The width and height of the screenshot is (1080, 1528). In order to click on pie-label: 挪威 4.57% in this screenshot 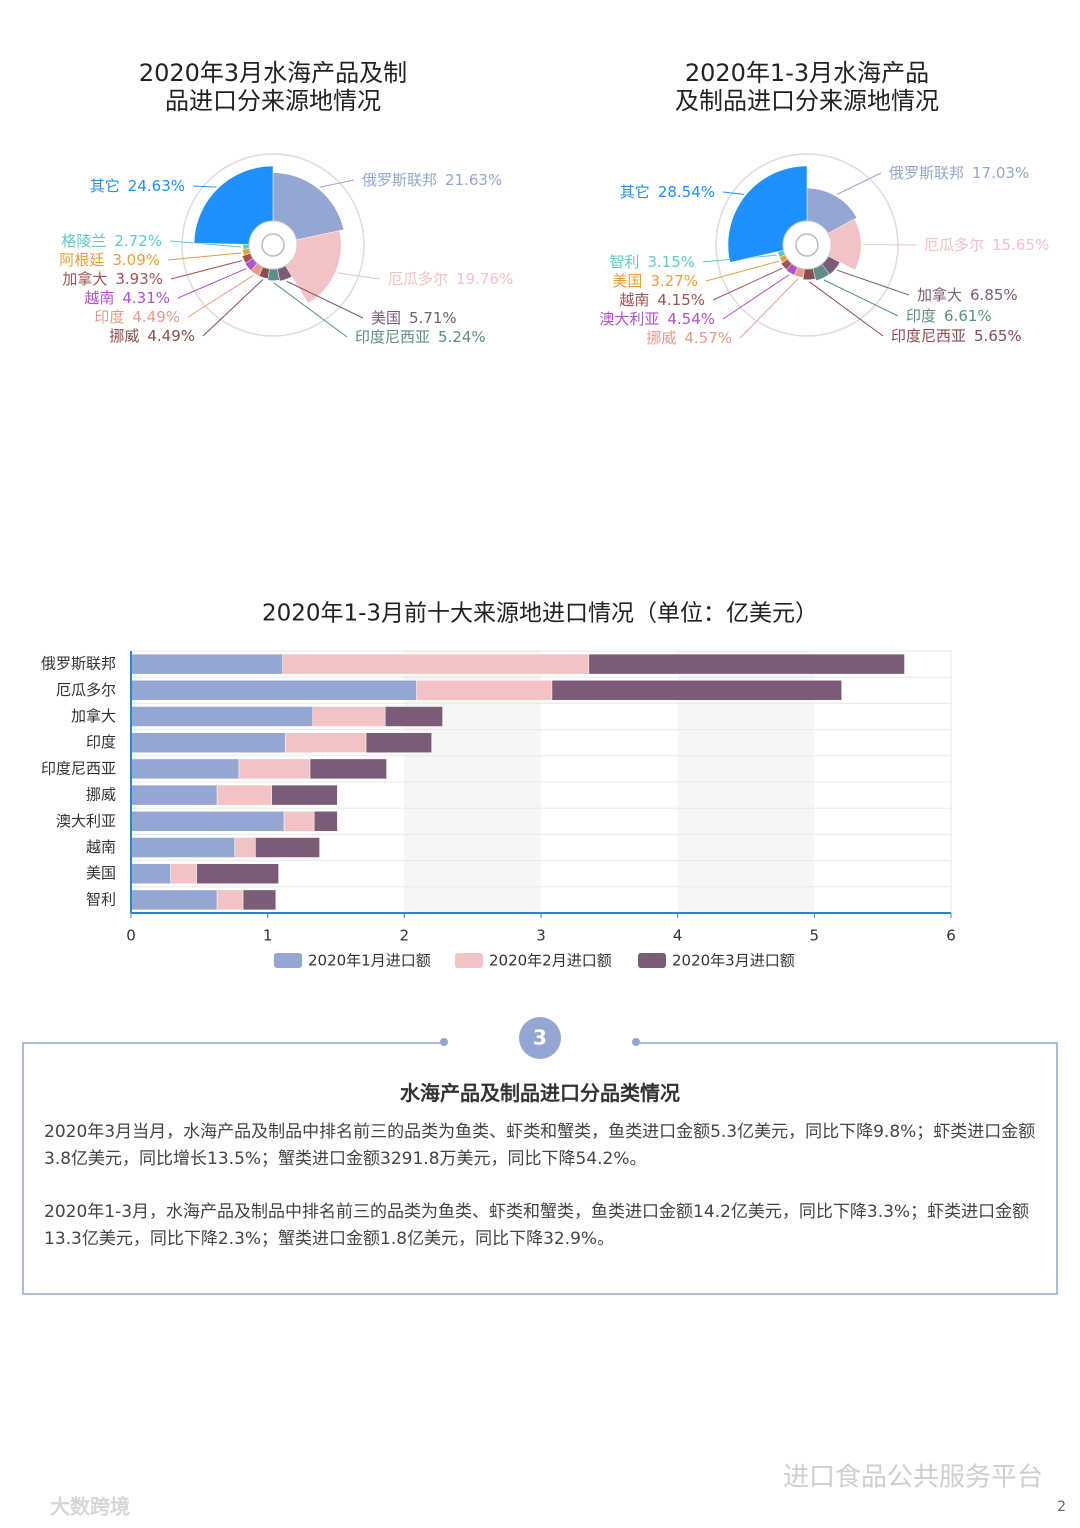, I will do `click(689, 338)`.